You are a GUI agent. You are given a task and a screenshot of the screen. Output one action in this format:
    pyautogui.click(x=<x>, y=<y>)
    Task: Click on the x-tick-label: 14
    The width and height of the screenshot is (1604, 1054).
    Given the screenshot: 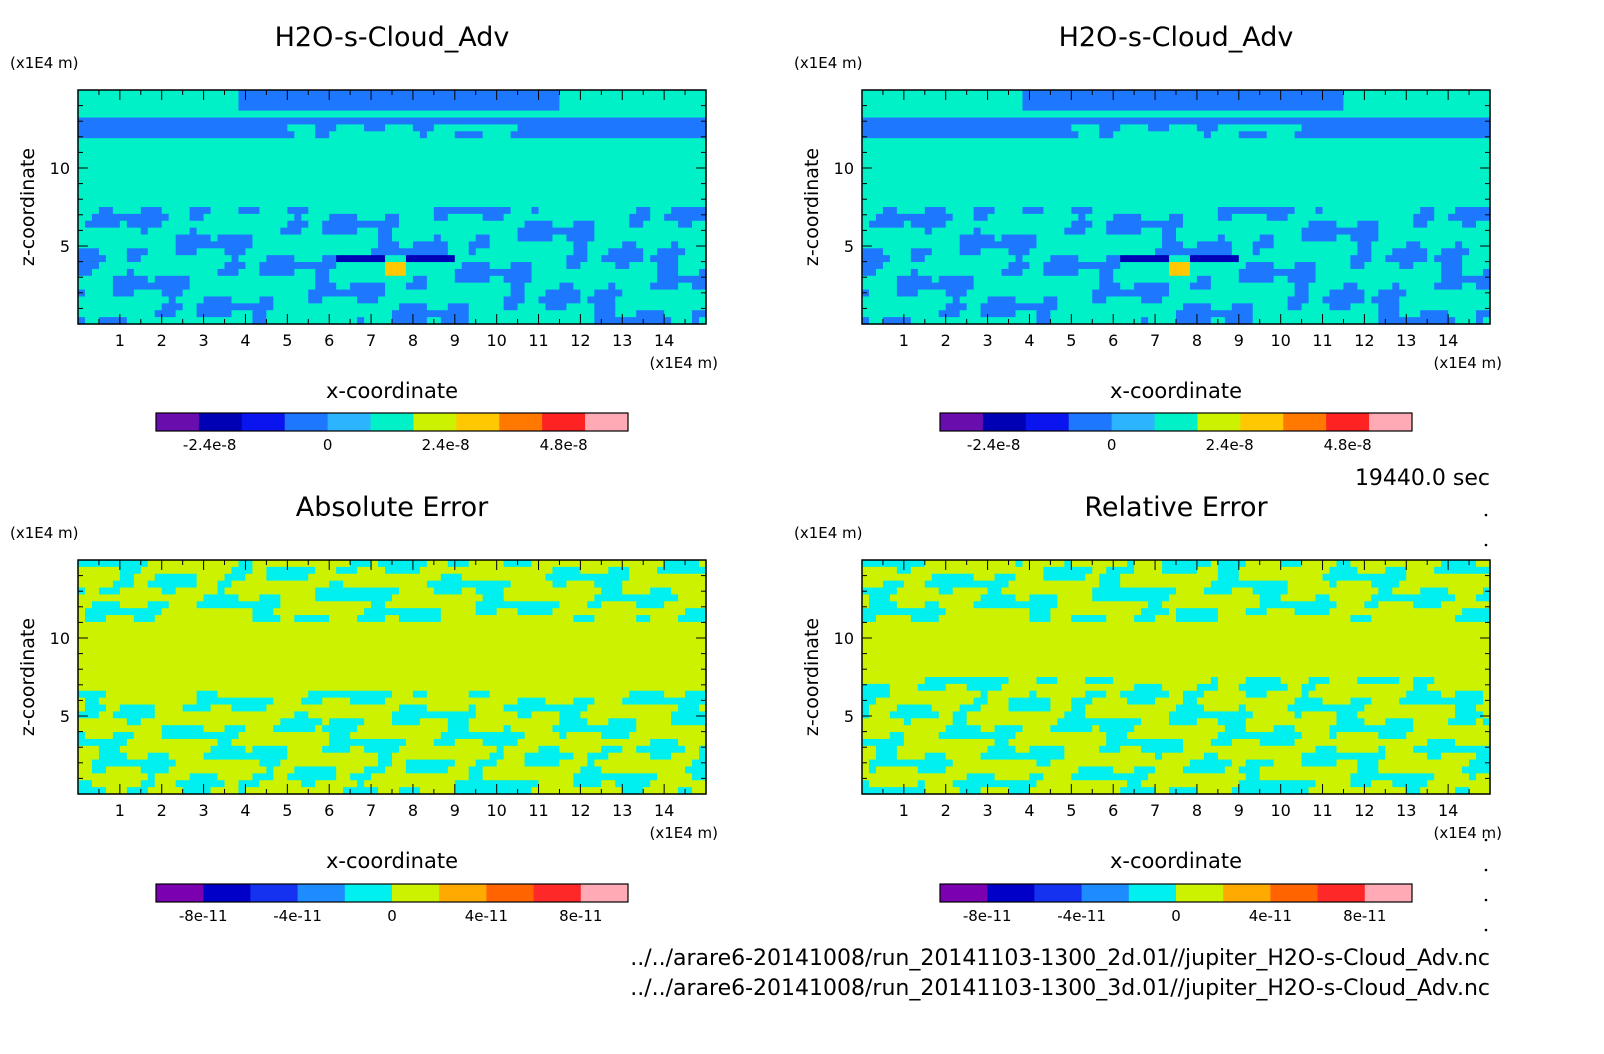 What is the action you would take?
    pyautogui.click(x=664, y=340)
    